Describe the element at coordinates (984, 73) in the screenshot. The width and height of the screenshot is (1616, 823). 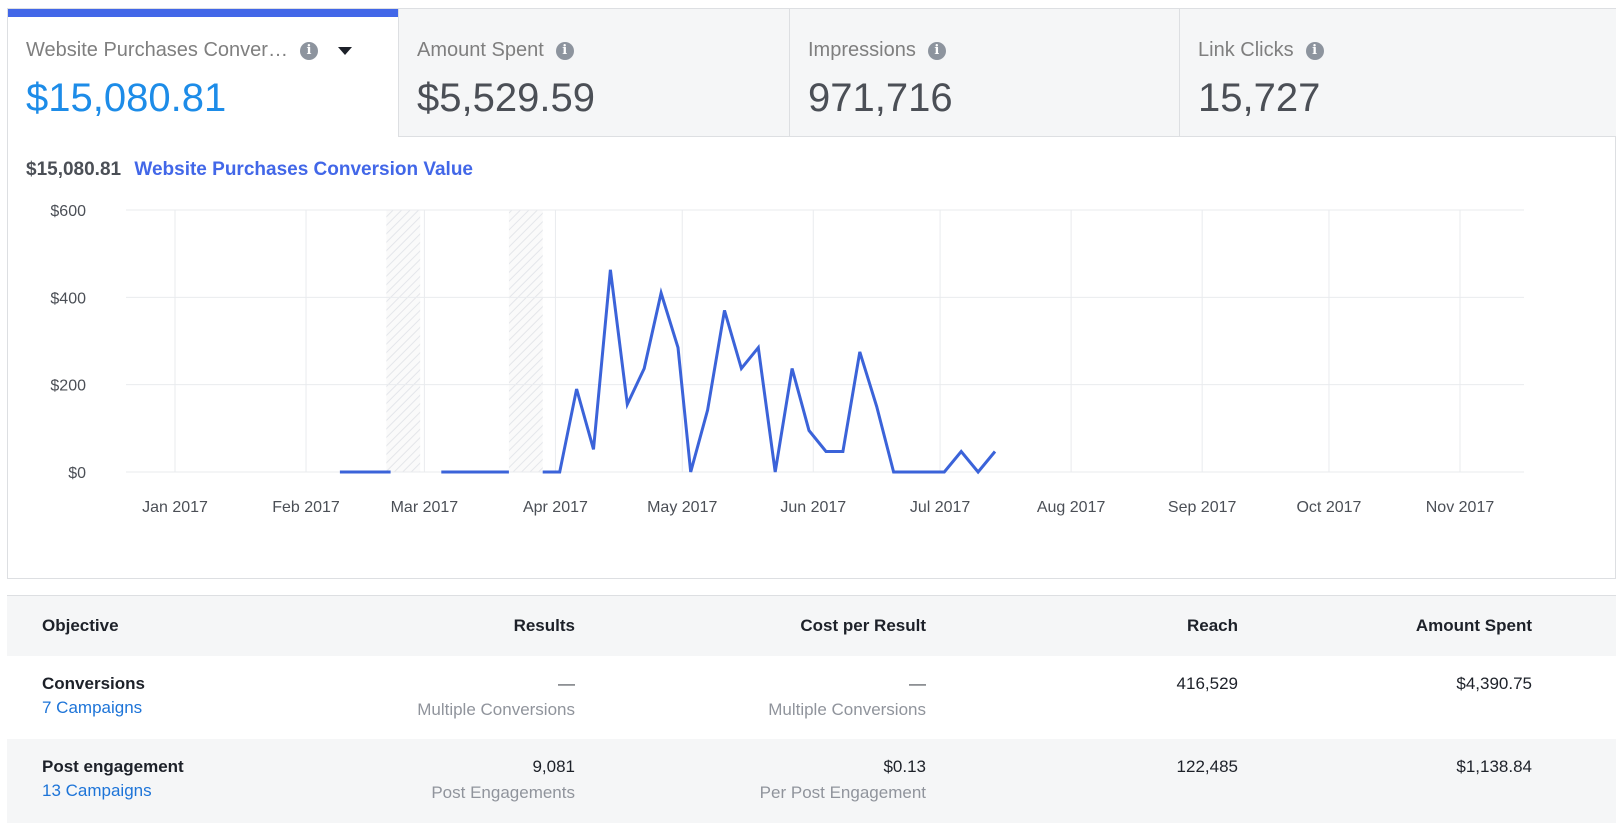
I see `tab-impressions: Impressions i 971,716` at that location.